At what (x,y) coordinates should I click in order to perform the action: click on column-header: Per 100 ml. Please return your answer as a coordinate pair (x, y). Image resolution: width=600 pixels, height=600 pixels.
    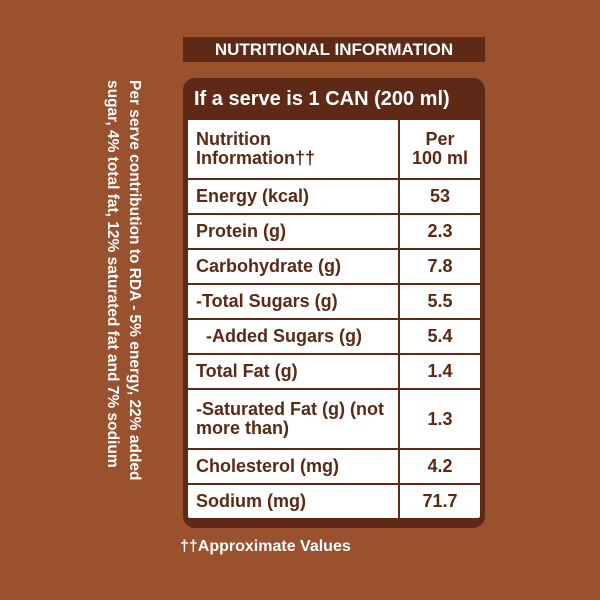
    Looking at the image, I should click on (440, 149).